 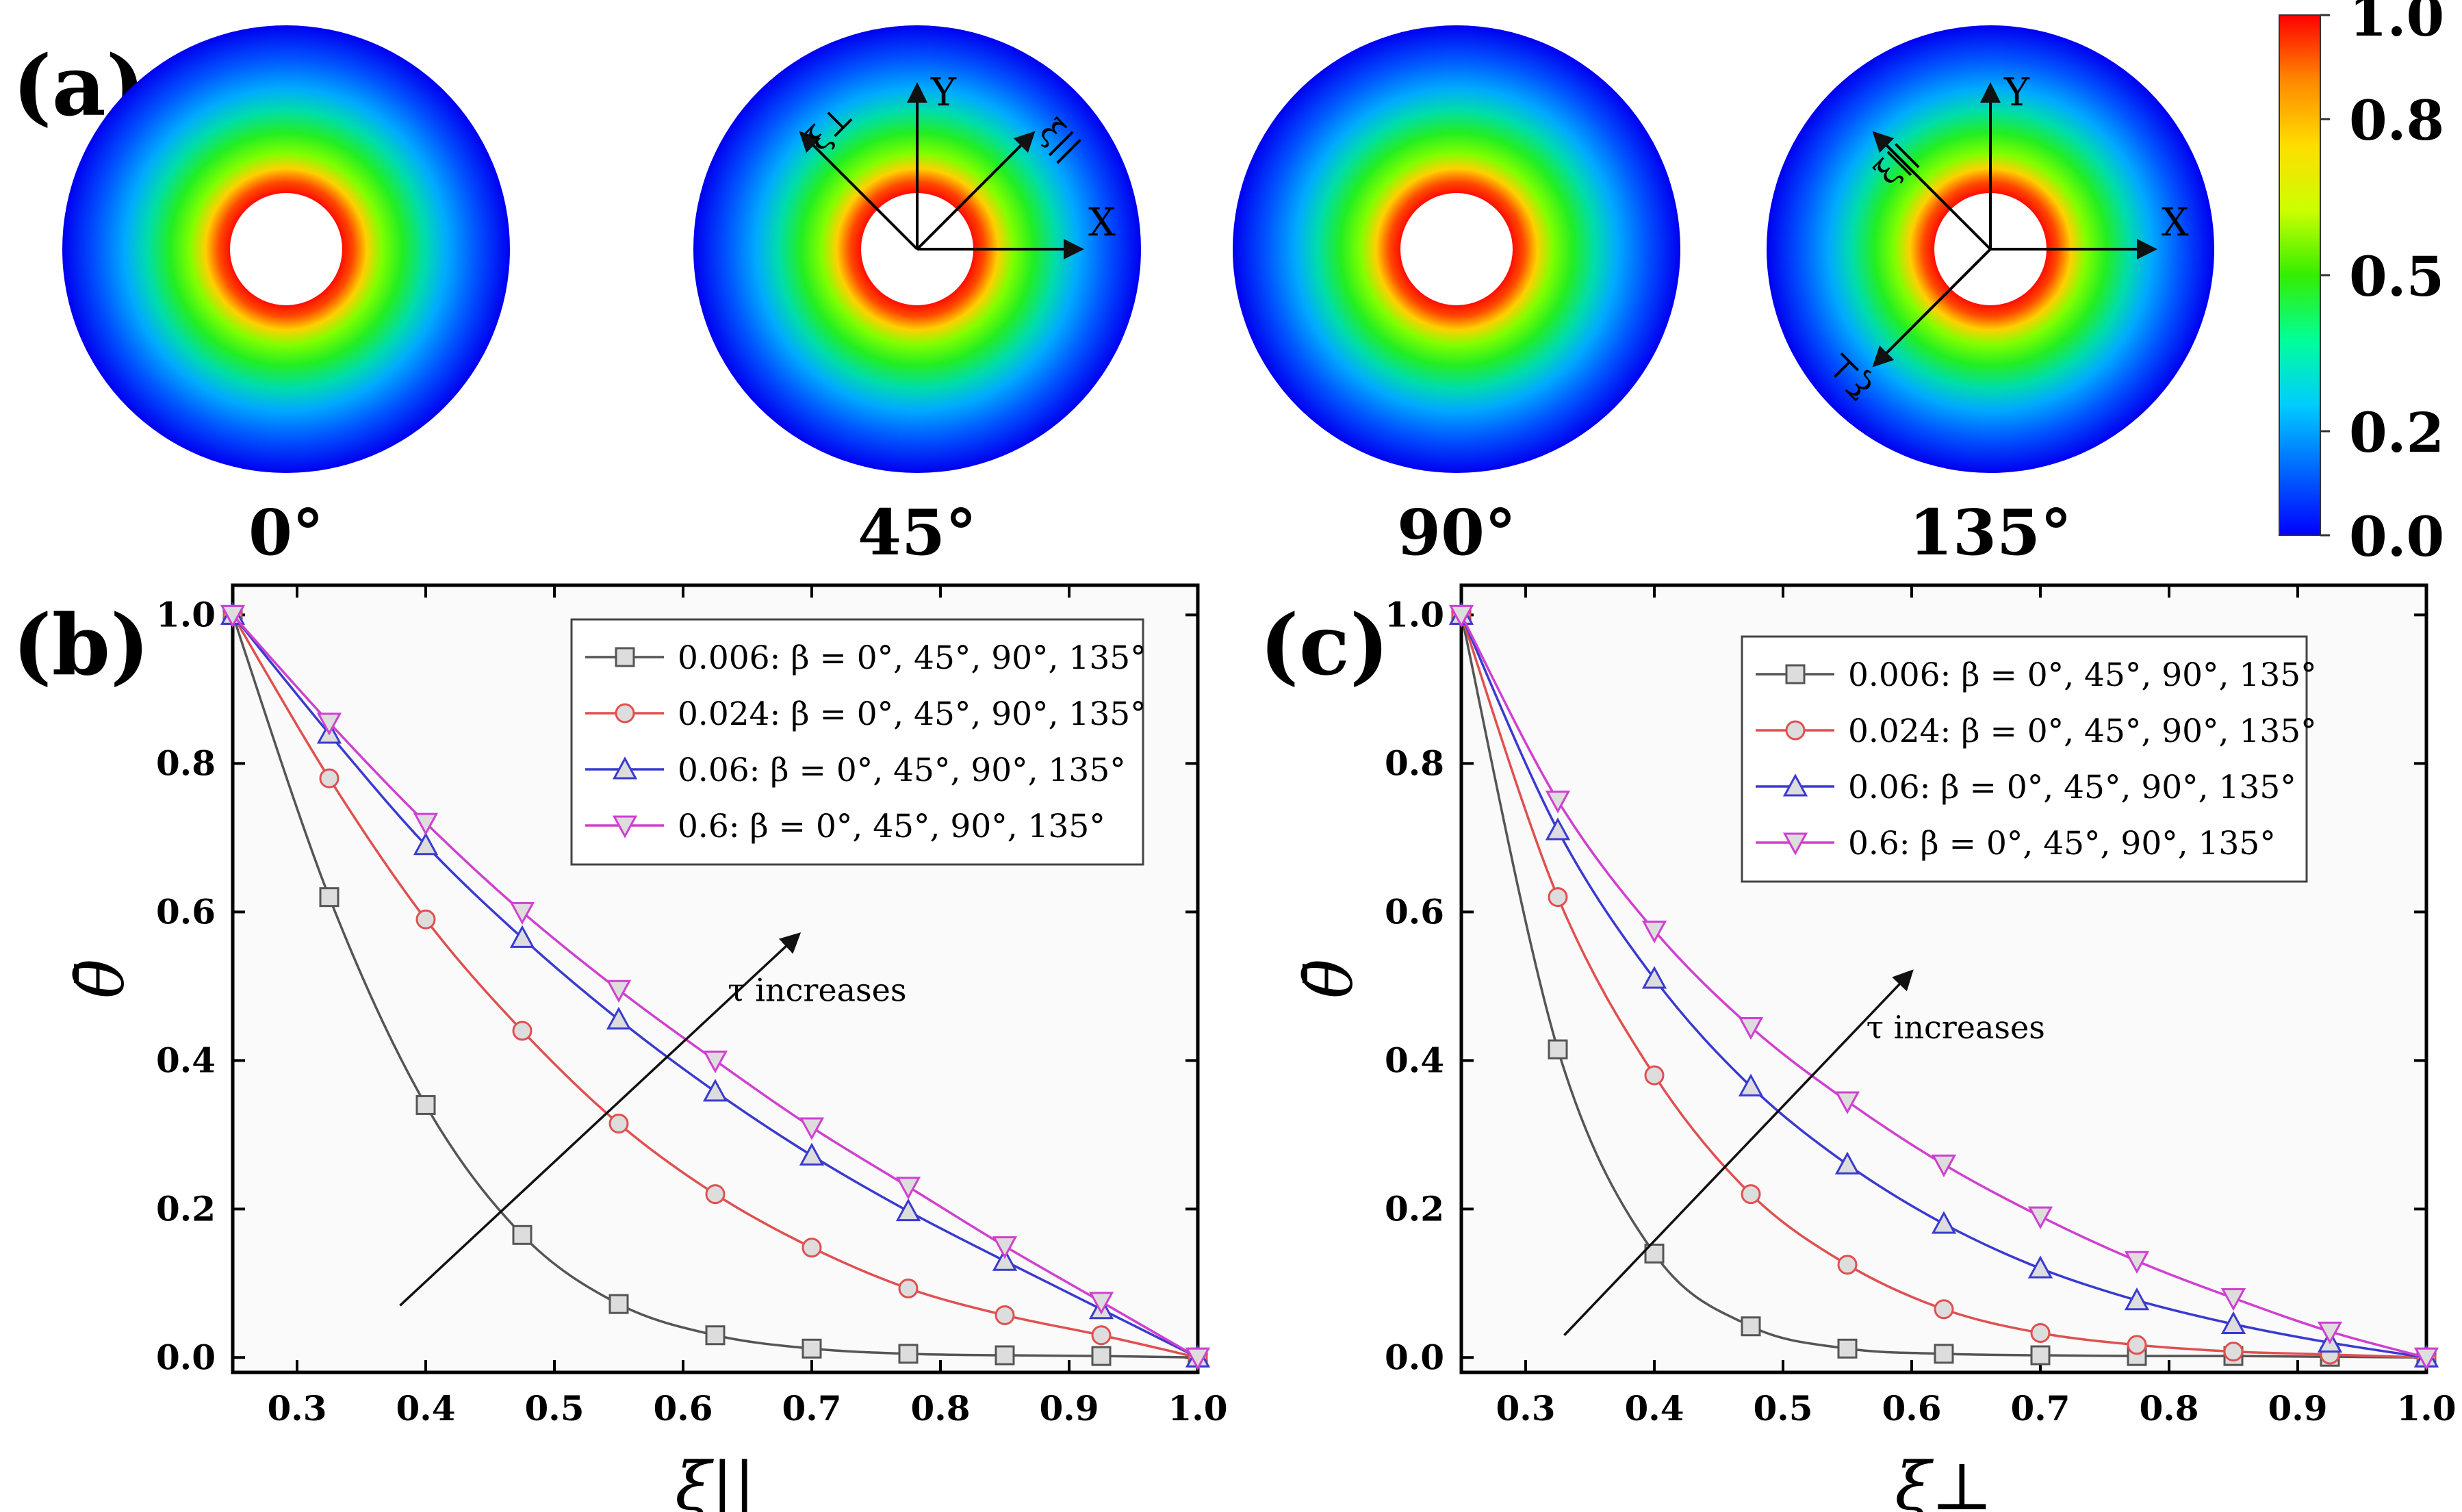 I want to click on x-tick-label: 1.0, so click(x=1198, y=1408).